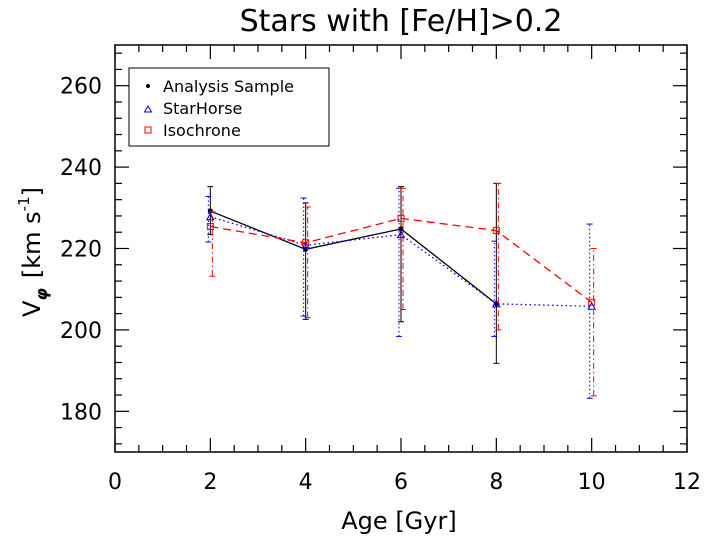 This screenshot has width=706, height=539. I want to click on x-tick-label: 0, so click(115, 482).